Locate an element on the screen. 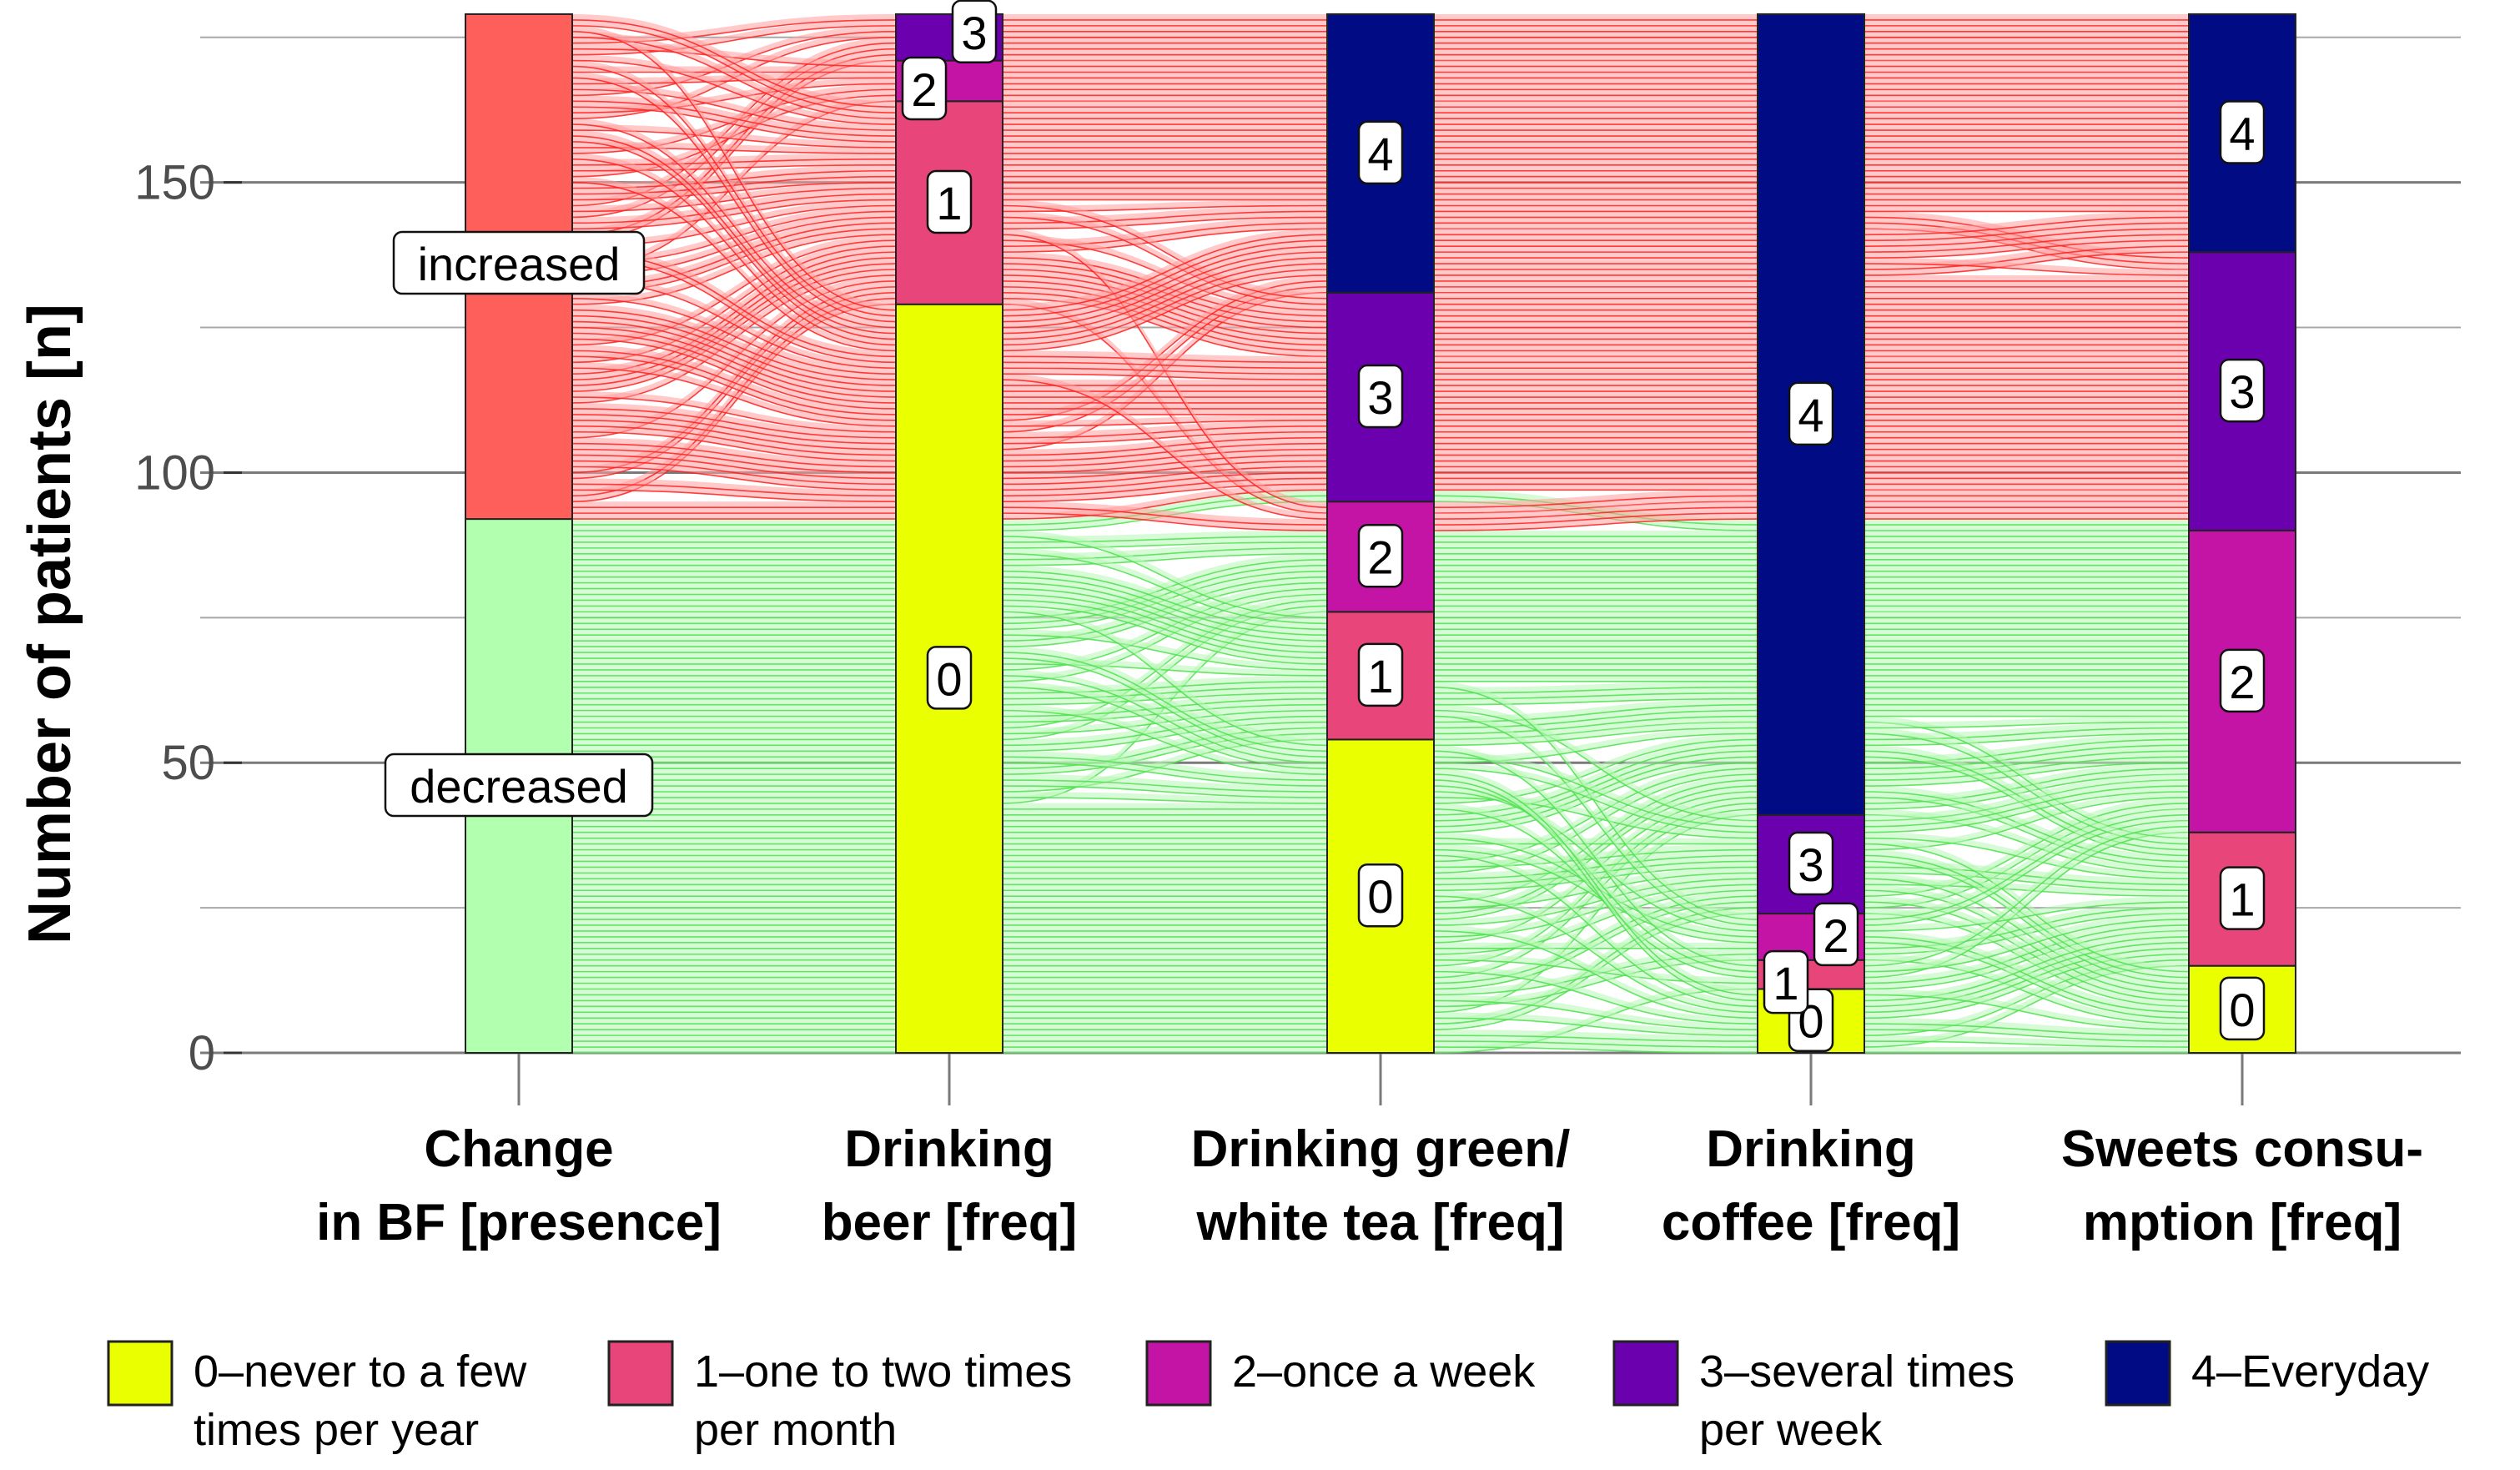 The width and height of the screenshot is (2520, 1470). stratum-label-text: 0 is located at coordinates (2242, 1010).